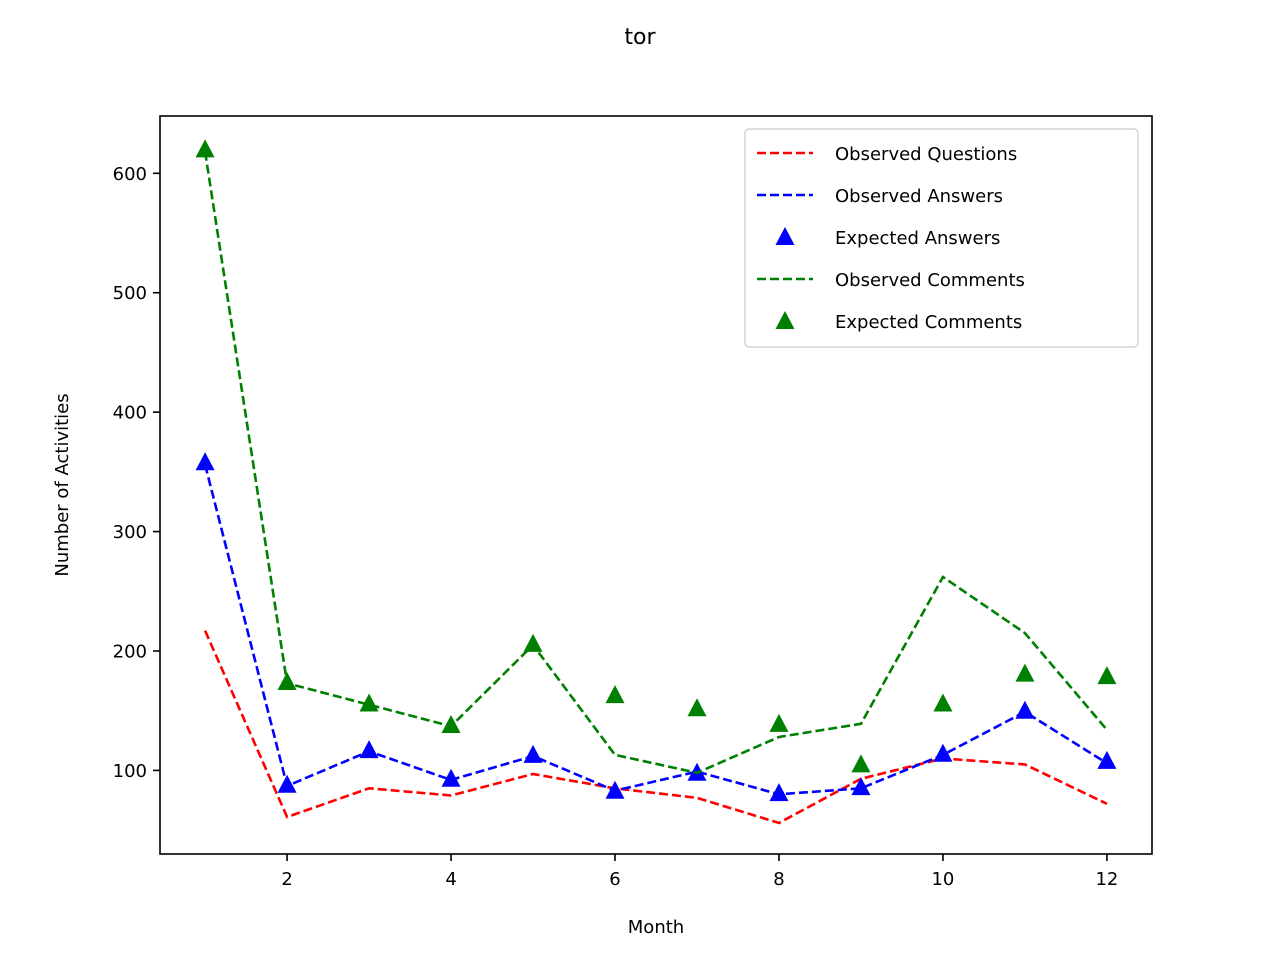 The image size is (1280, 960). What do you see at coordinates (778, 879) in the screenshot?
I see `x-tick-label: 8` at bounding box center [778, 879].